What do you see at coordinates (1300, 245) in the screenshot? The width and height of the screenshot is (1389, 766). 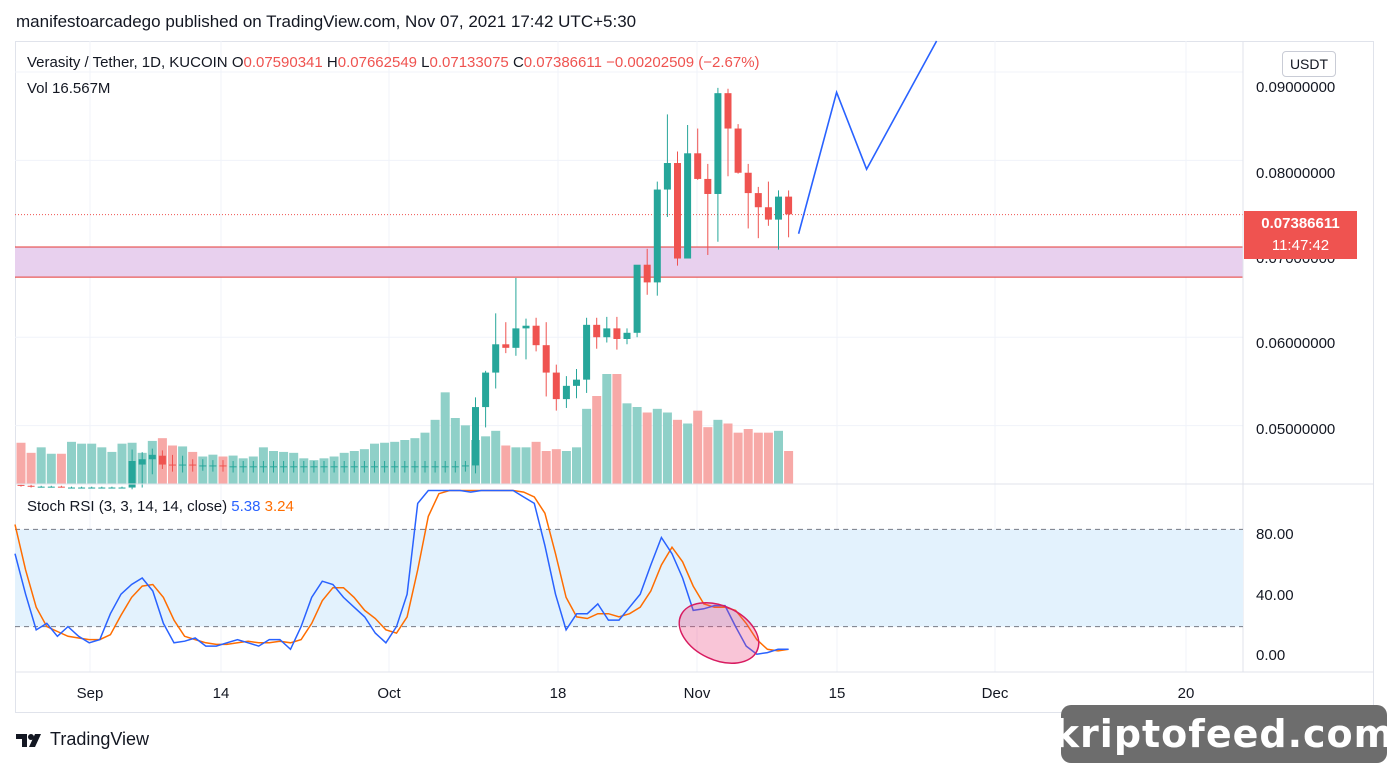 I see `bar-countdown: 11:47:42` at bounding box center [1300, 245].